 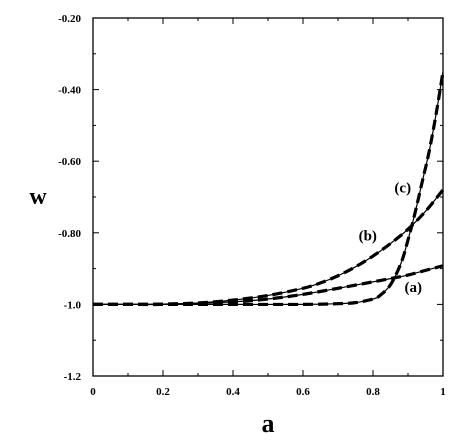 I want to click on curve-label-b: (b), so click(x=368, y=236).